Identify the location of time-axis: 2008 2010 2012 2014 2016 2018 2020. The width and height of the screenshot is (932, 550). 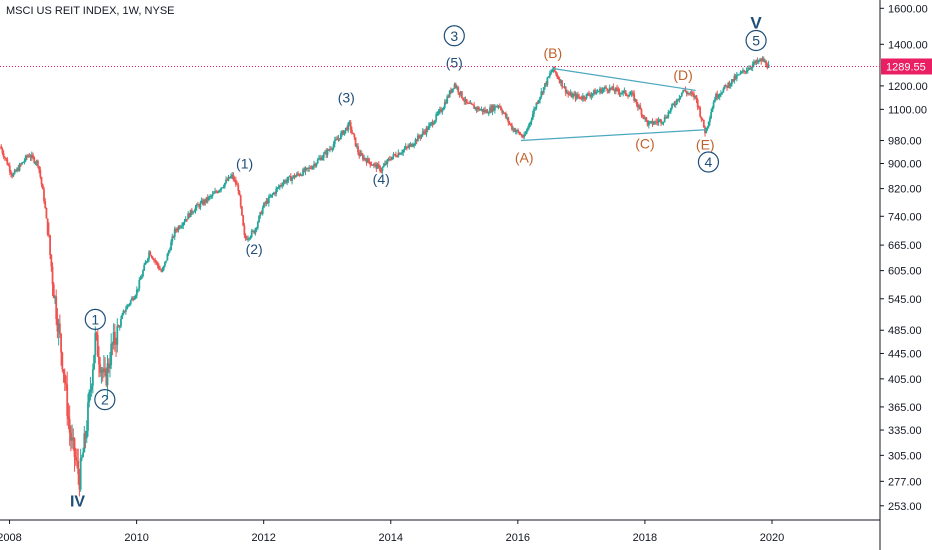
(440, 531).